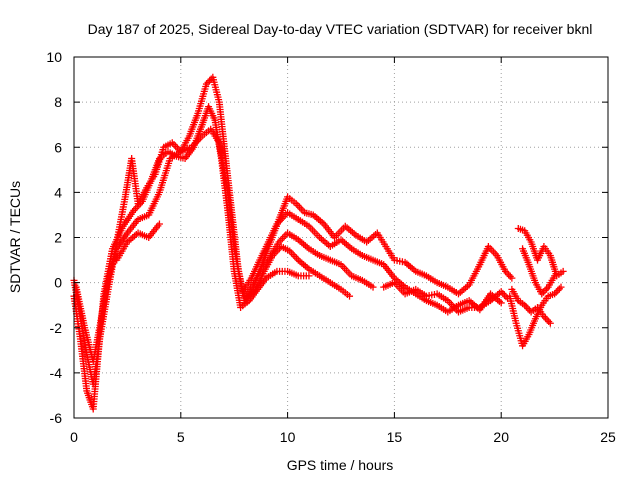 The height and width of the screenshot is (480, 640). I want to click on y-tick-label: 0, so click(58, 283).